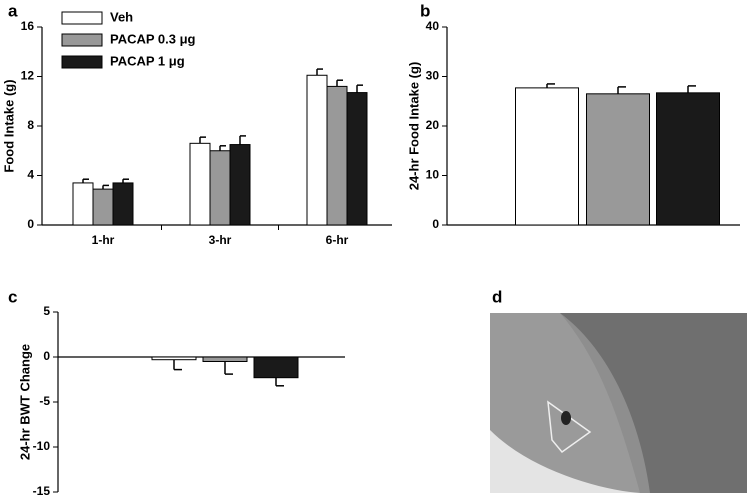 The image size is (752, 498). Describe the element at coordinates (337, 240) in the screenshot. I see `x-tick-label: 6-hr` at that location.